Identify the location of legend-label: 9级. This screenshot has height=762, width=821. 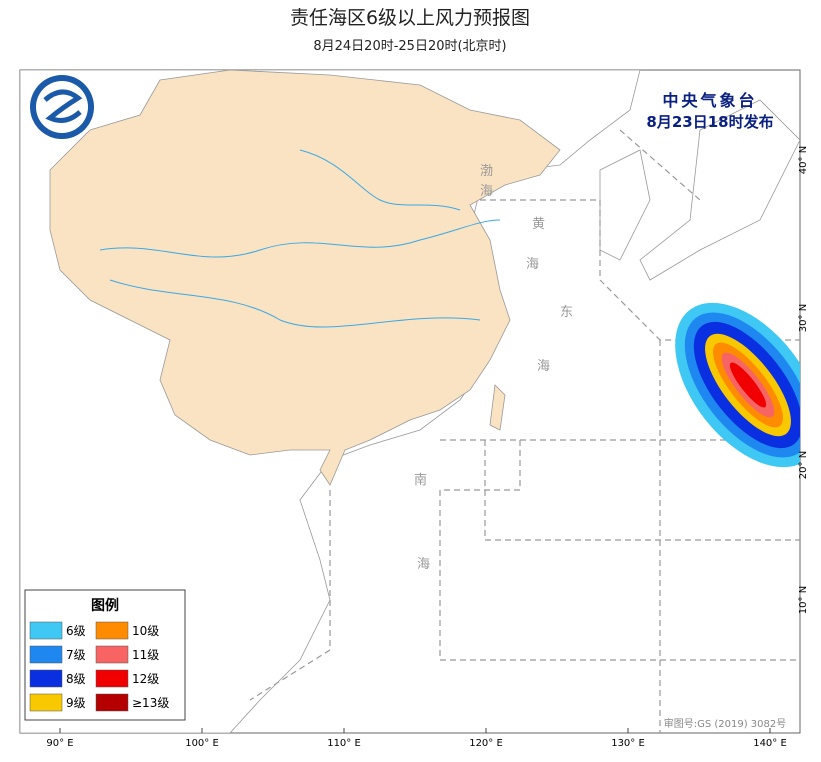
(76, 703).